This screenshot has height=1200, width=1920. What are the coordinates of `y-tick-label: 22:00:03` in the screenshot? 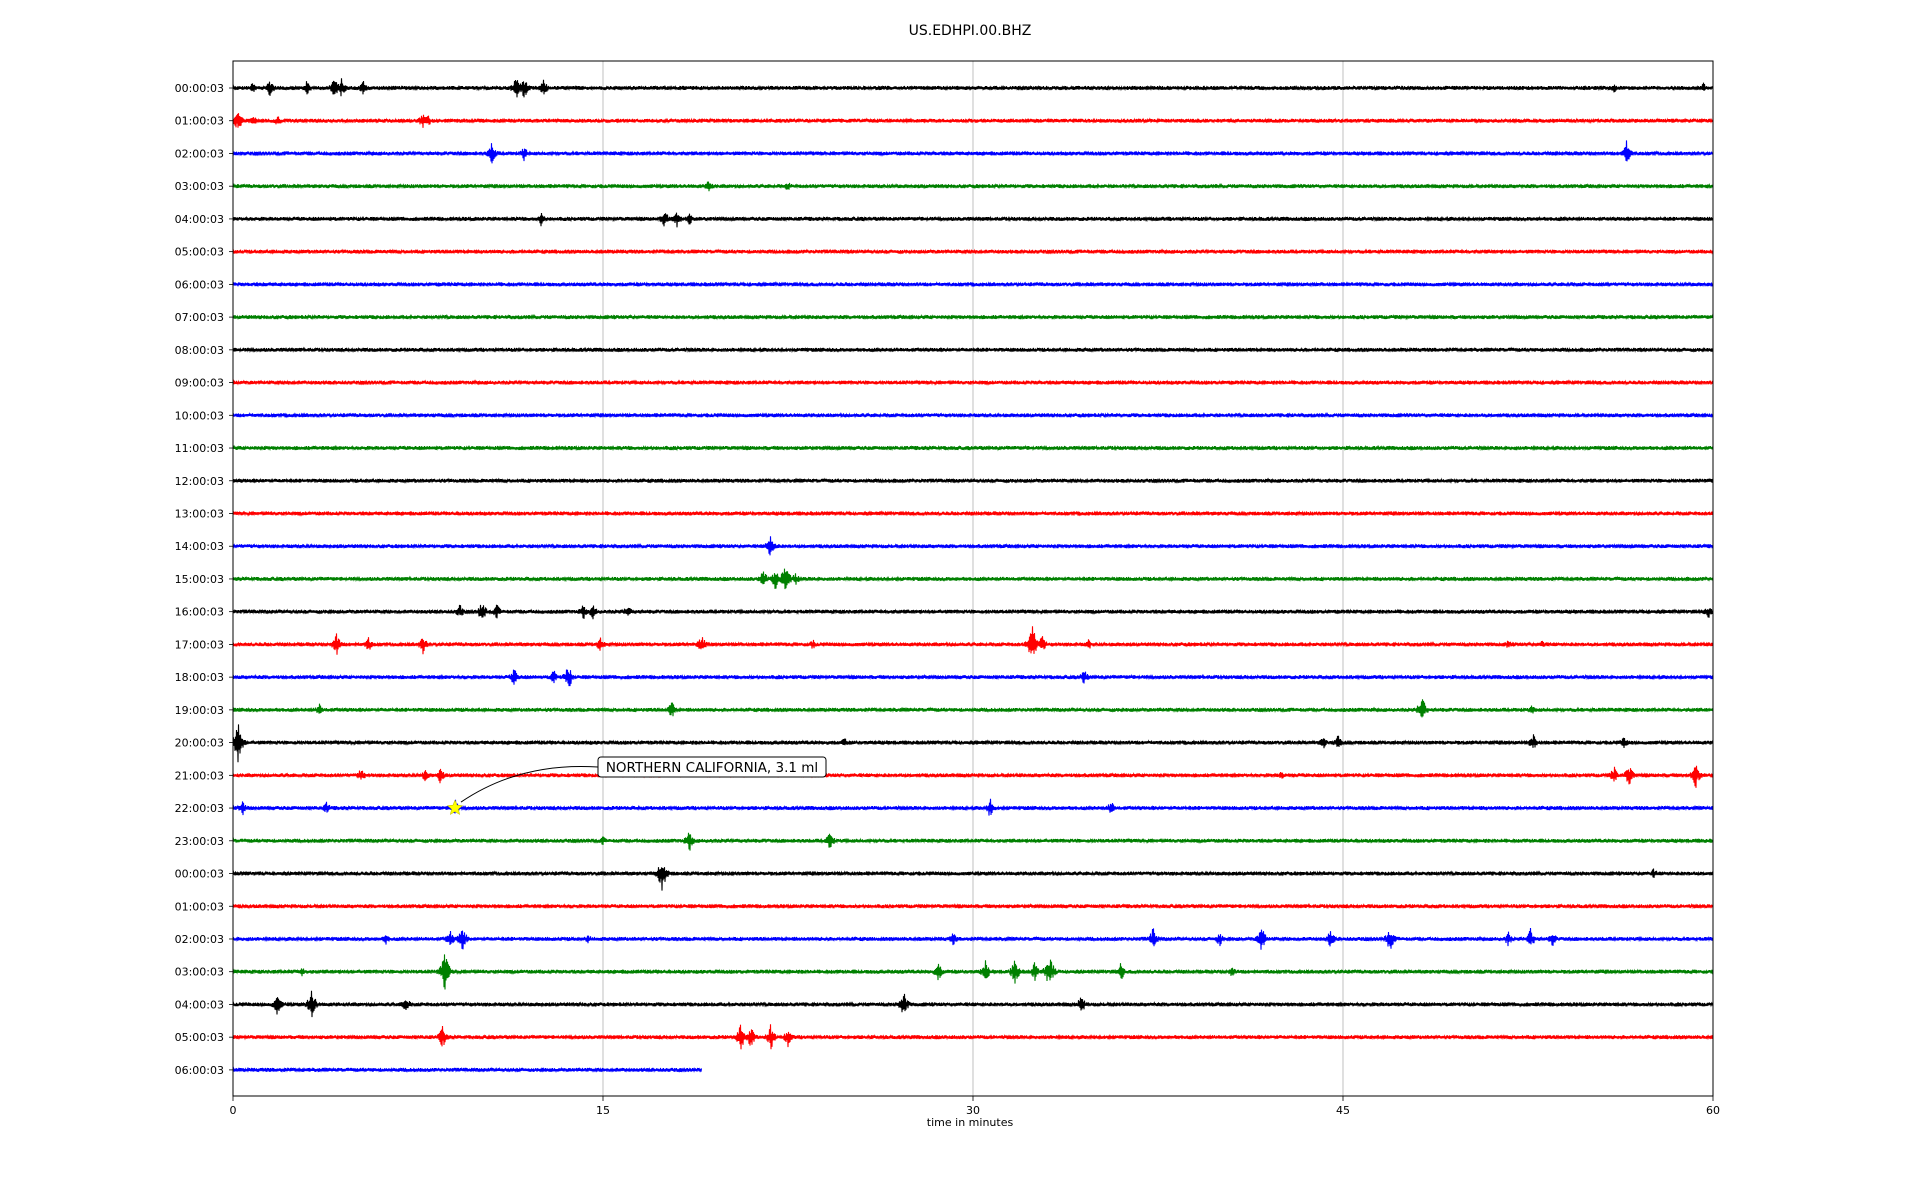 It's located at (199, 808).